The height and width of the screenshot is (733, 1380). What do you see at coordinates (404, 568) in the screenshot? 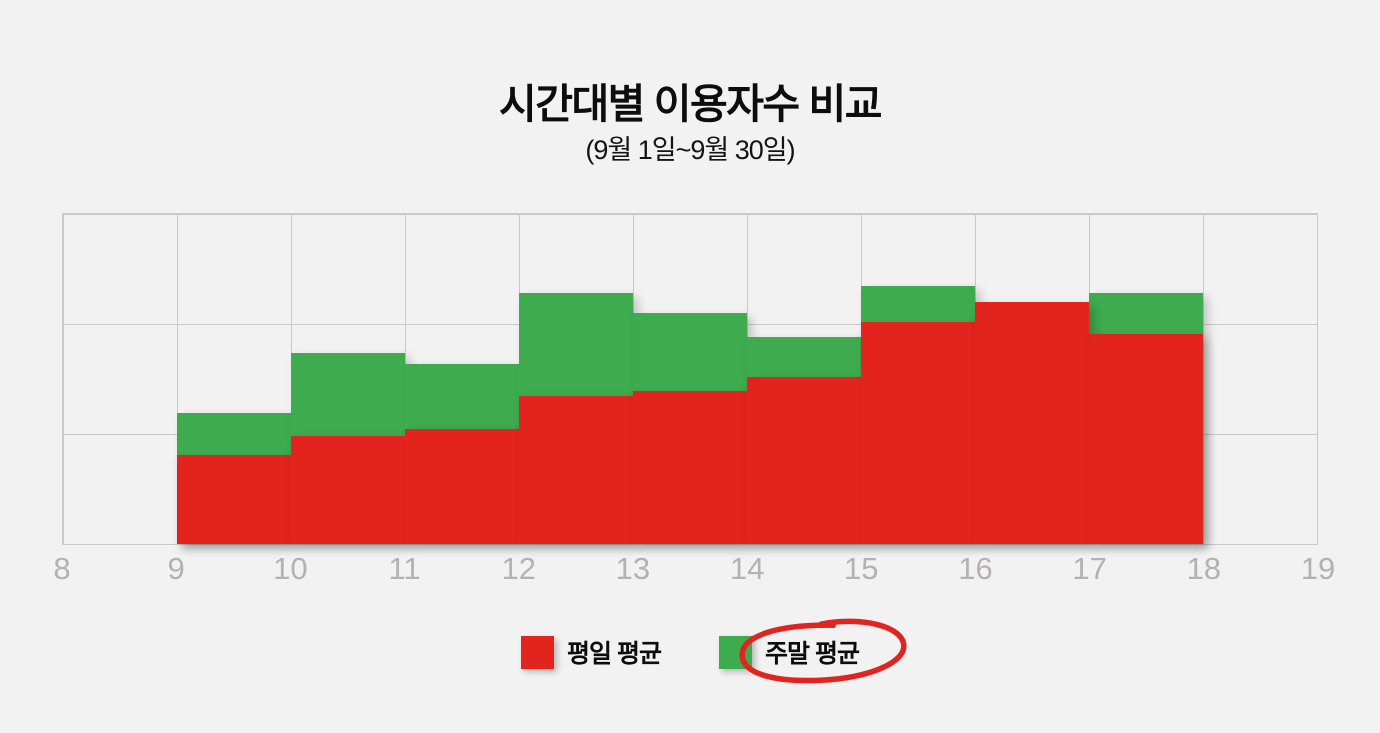
I see `x-axis-tick-label: 11` at bounding box center [404, 568].